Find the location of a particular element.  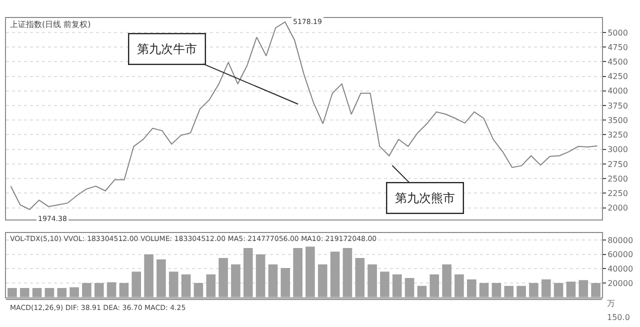

y-tick-label: 80000 is located at coordinates (621, 240).